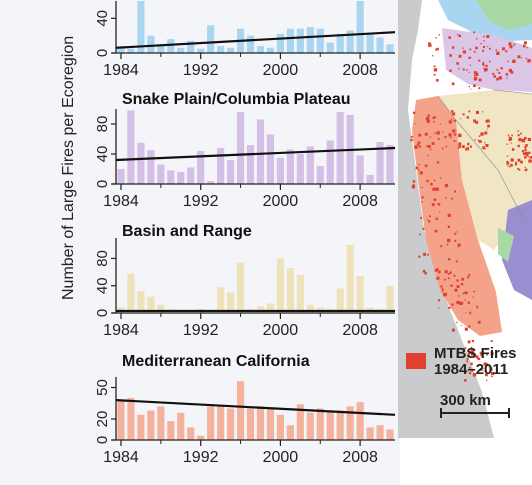  Describe the element at coordinates (201, 70) in the screenshot. I see `x-tick-label: 1992` at that location.